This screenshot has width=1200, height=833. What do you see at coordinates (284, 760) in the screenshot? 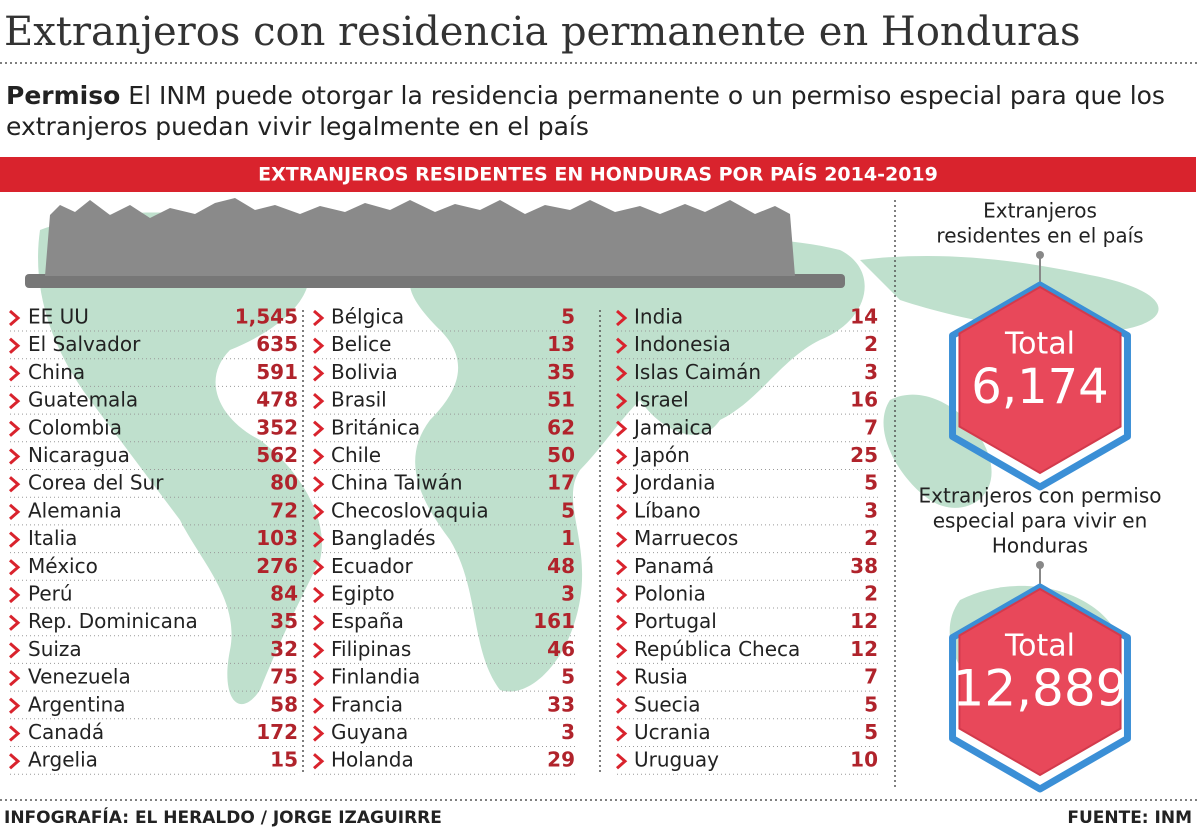
I see `country-value: 15` at bounding box center [284, 760].